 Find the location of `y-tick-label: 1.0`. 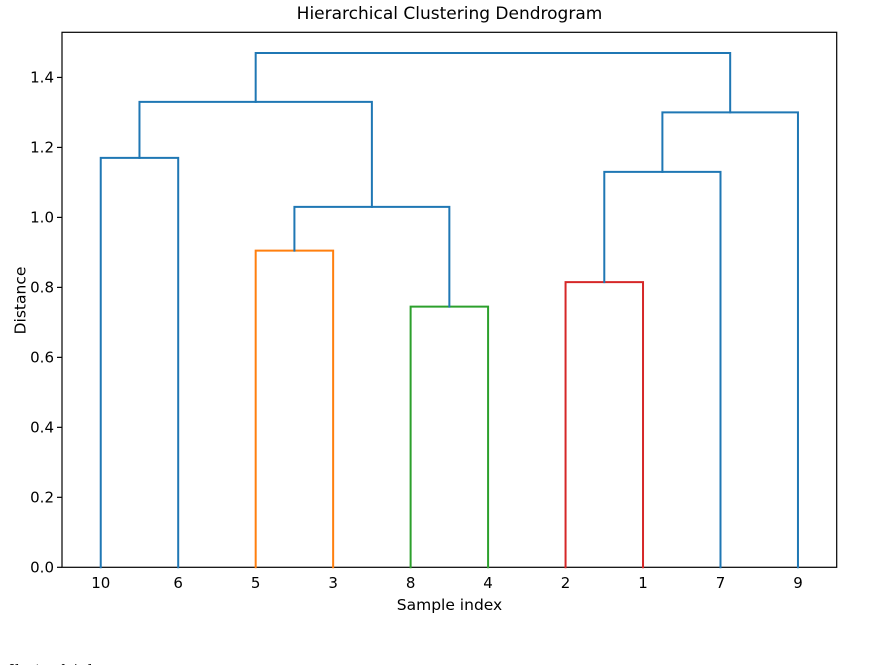

y-tick-label: 1.0 is located at coordinates (42, 218).